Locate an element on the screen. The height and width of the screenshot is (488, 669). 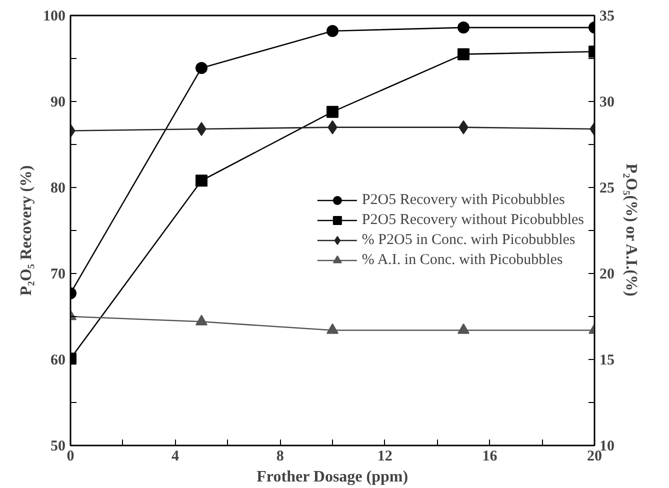
y2-tick-label: 15 is located at coordinates (607, 360).